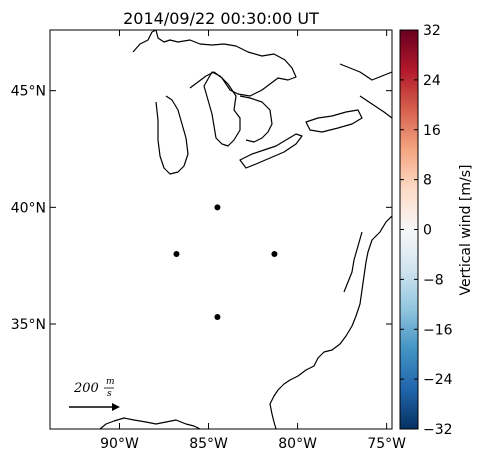 This screenshot has height=460, width=484. What do you see at coordinates (109, 394) in the screenshot?
I see `scale-arrow-unit-denominator: s` at bounding box center [109, 394].